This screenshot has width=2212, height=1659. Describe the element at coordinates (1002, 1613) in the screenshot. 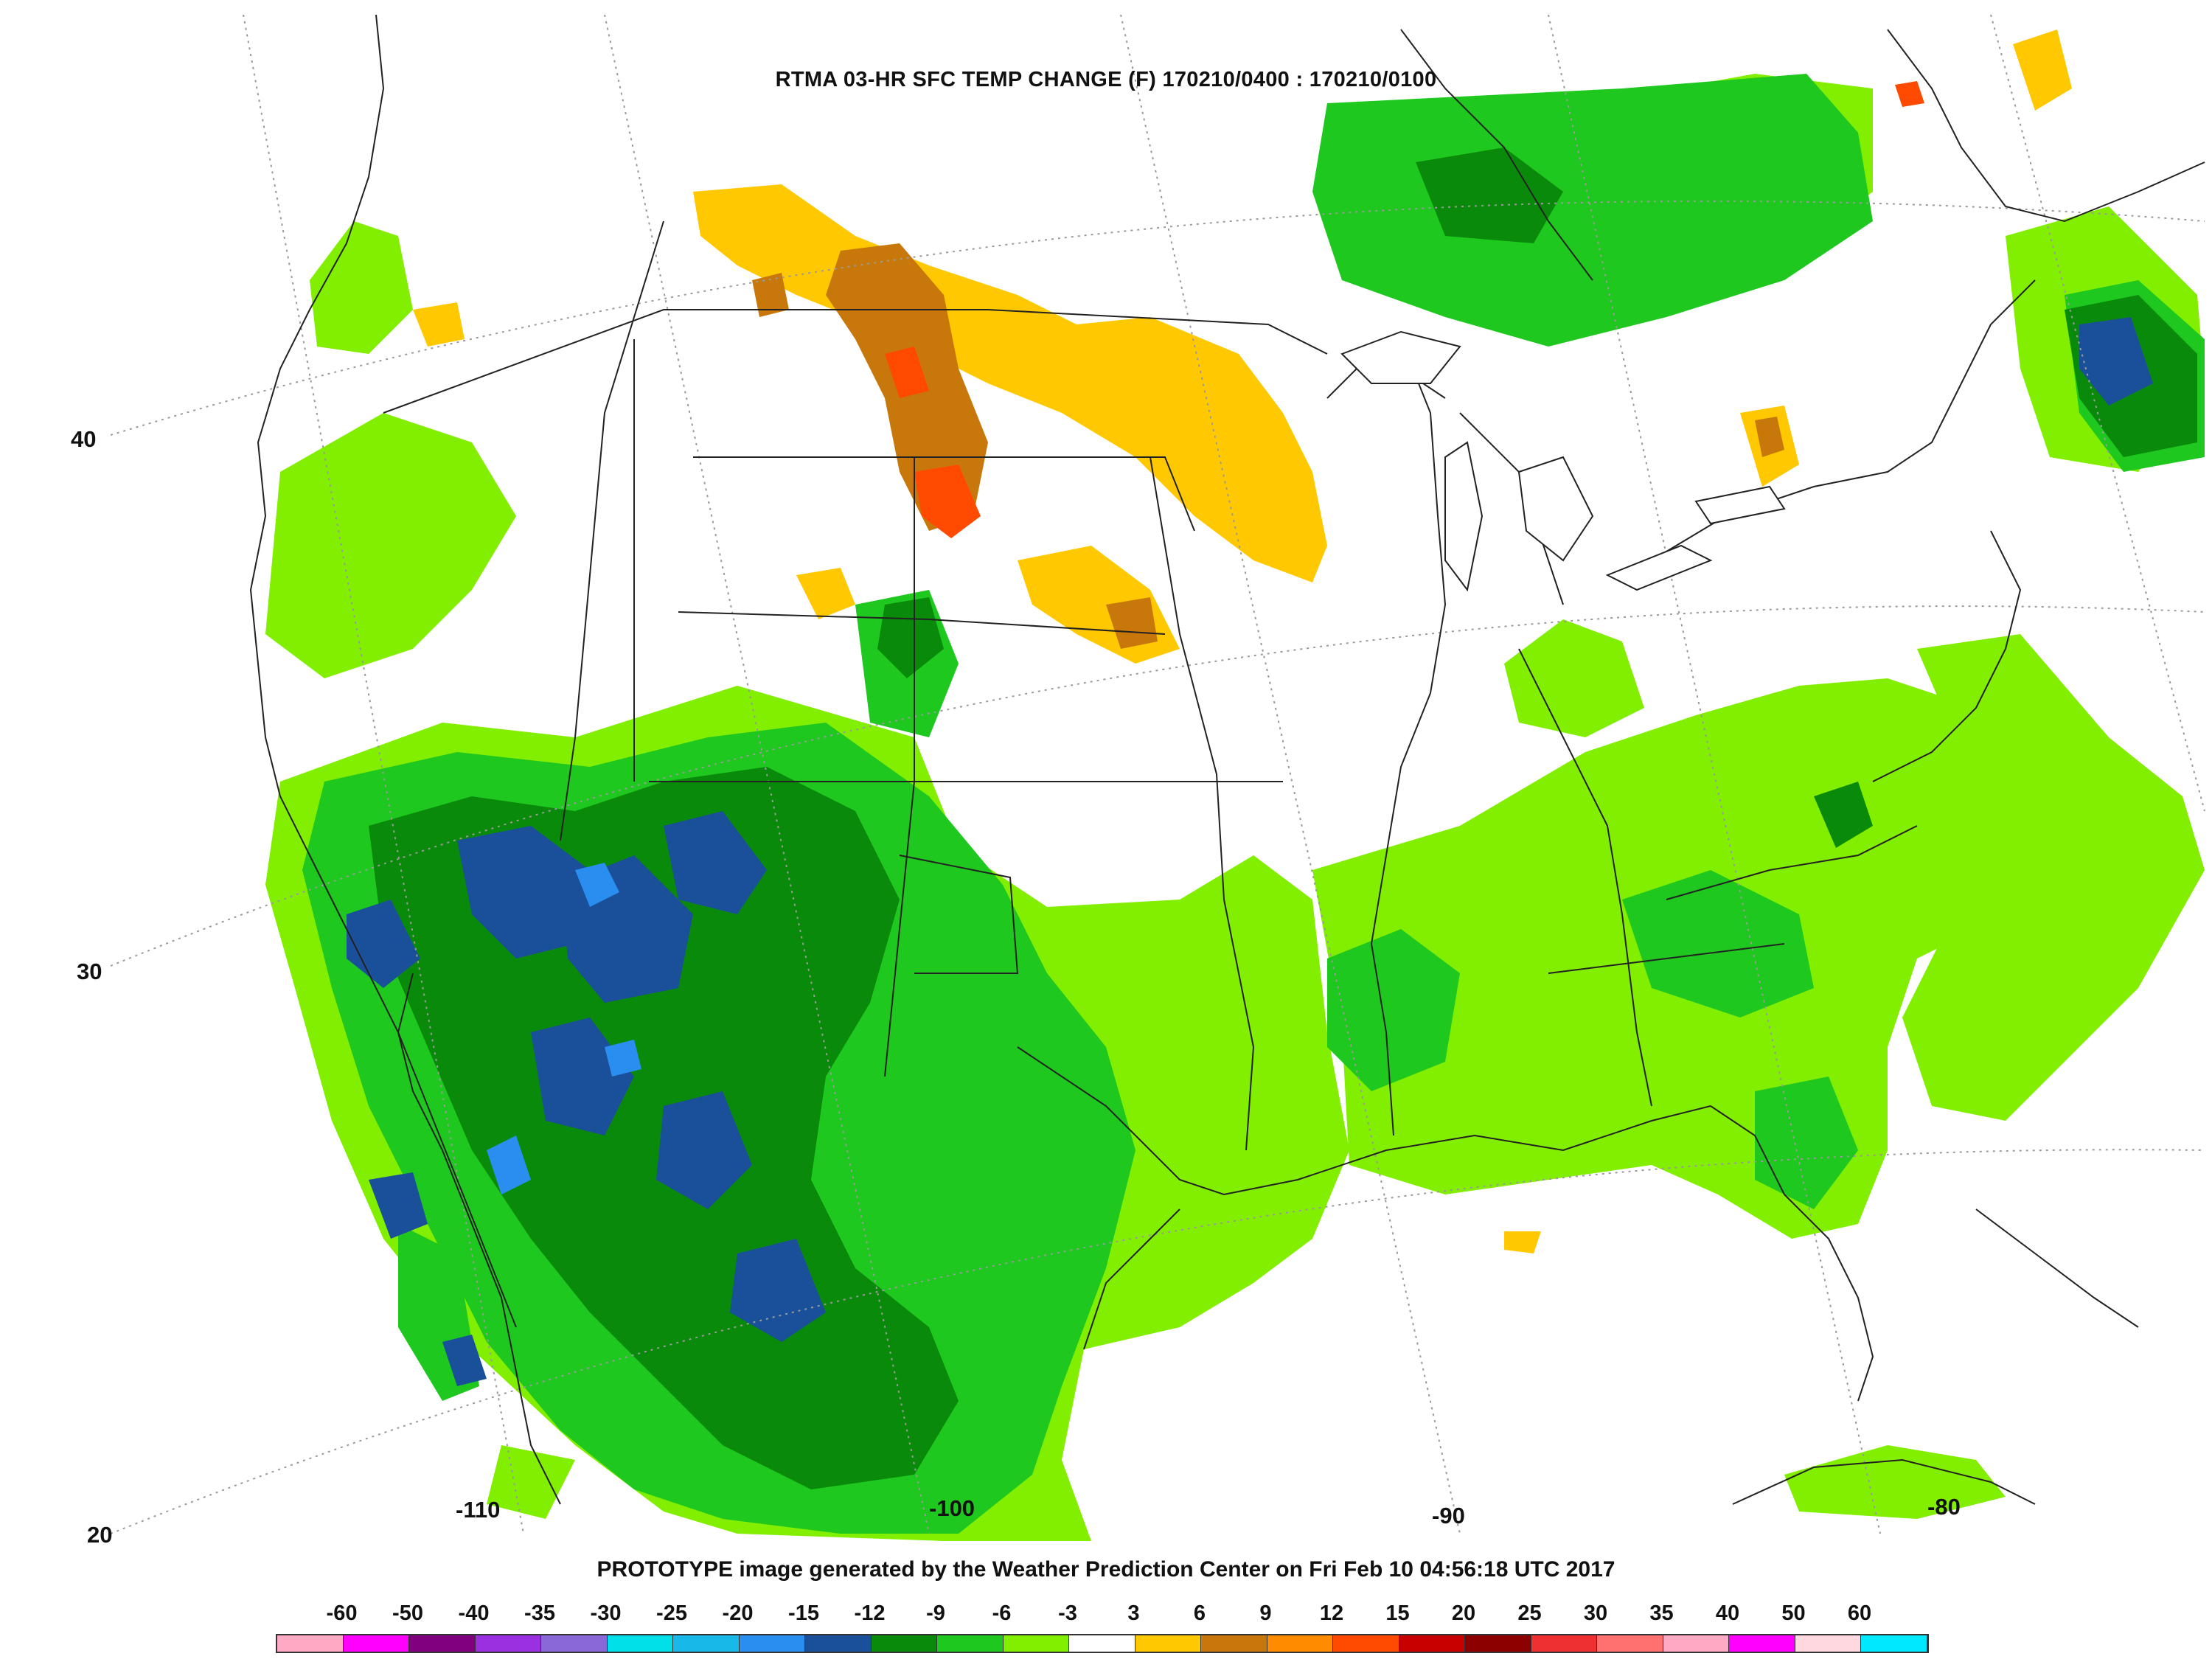

I see `legend-label: -6` at that location.